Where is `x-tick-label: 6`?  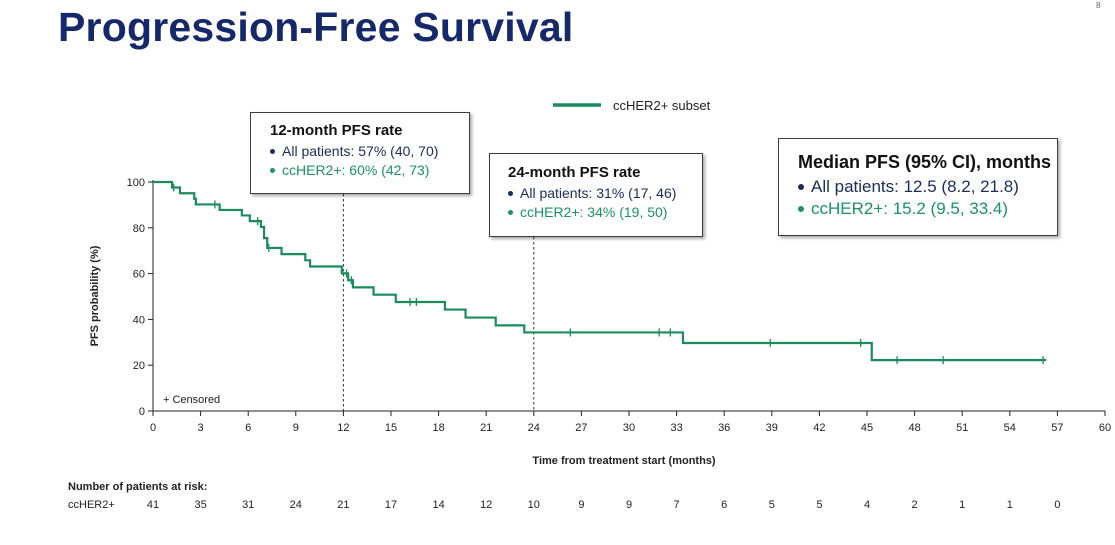 x-tick-label: 6 is located at coordinates (248, 428).